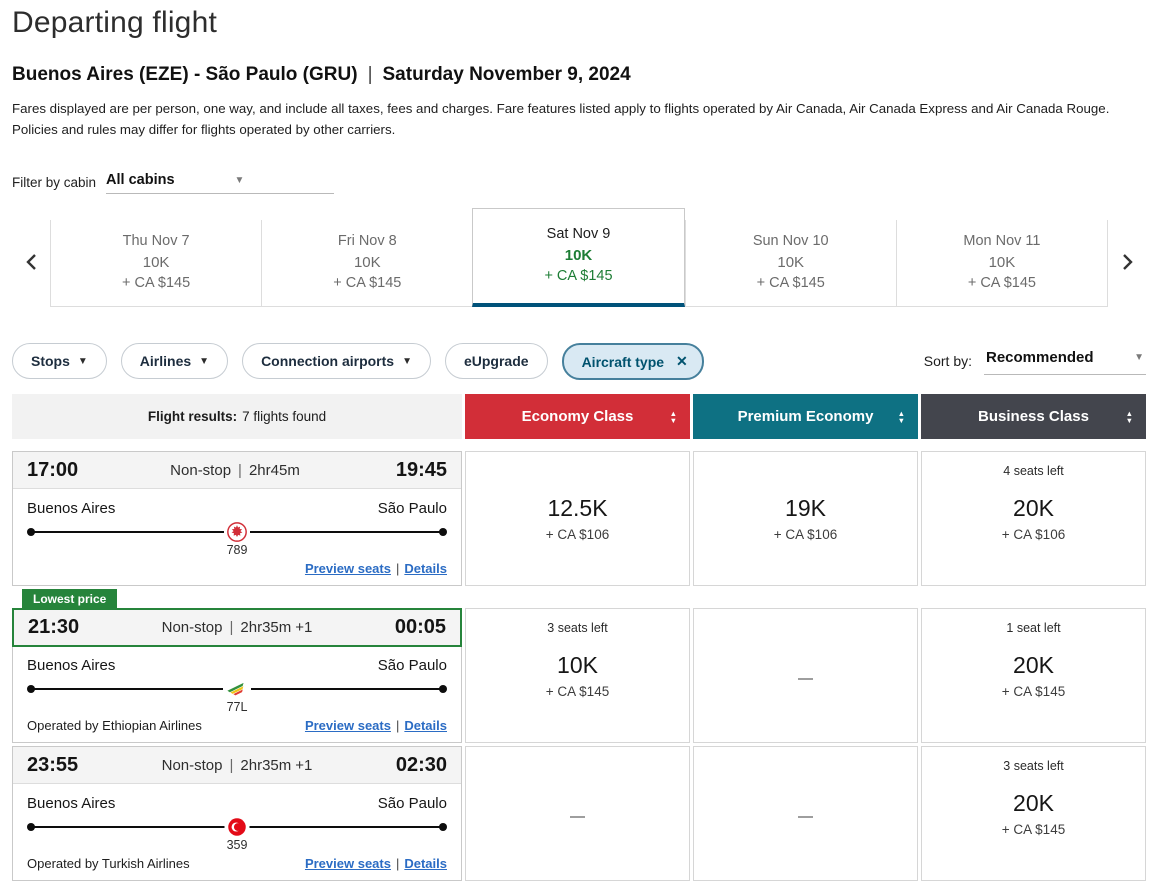 Image resolution: width=1154 pixels, height=881 pixels. What do you see at coordinates (682, 361) in the screenshot?
I see `close-icon: ✕` at bounding box center [682, 361].